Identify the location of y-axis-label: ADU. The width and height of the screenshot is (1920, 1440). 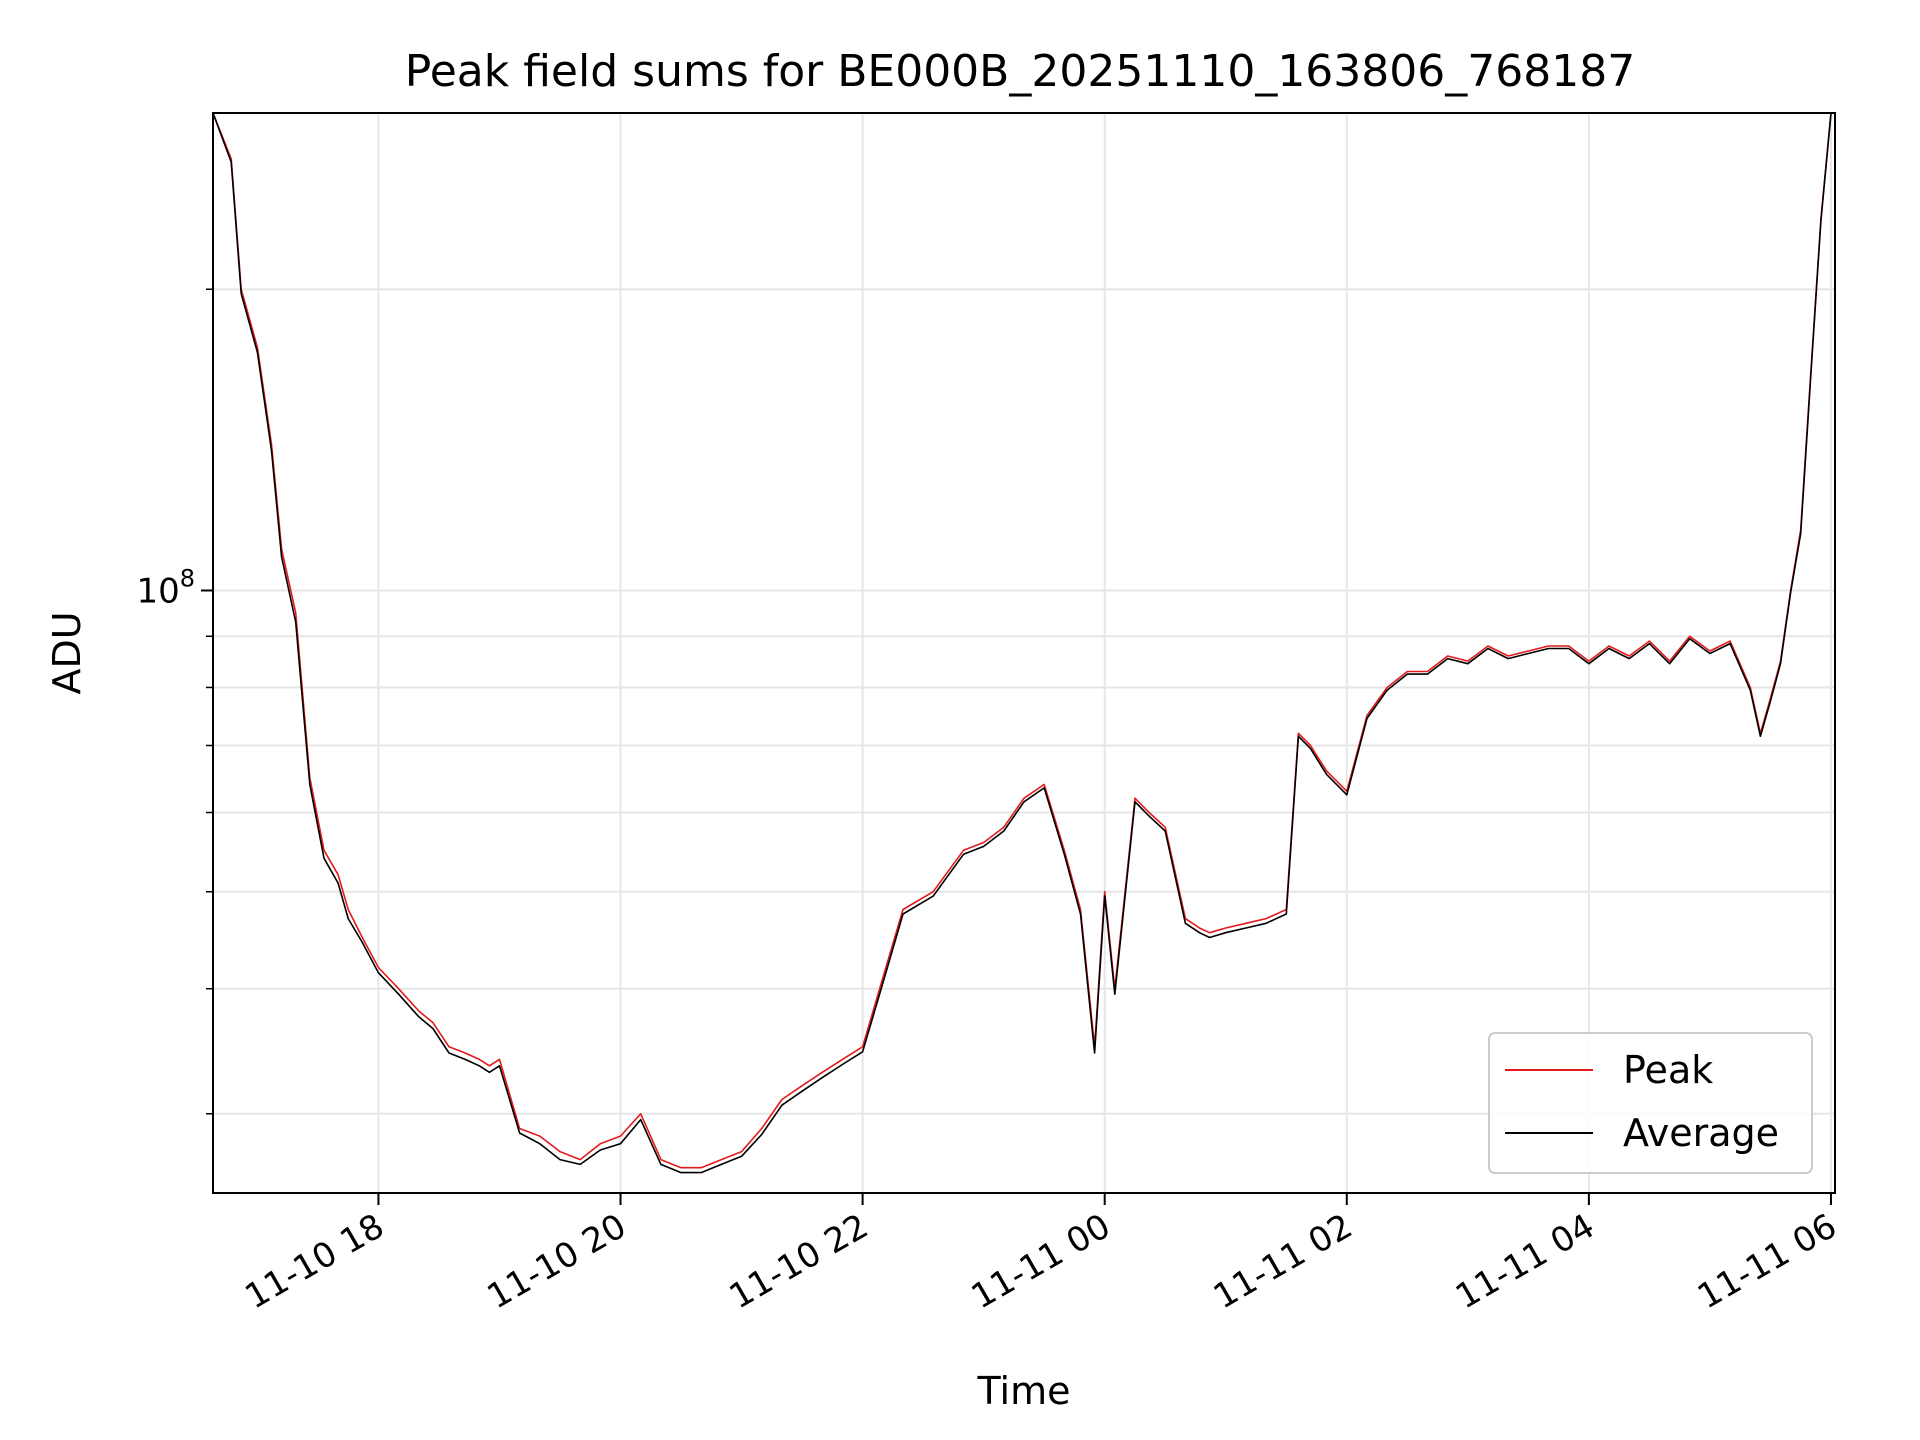
(67, 652).